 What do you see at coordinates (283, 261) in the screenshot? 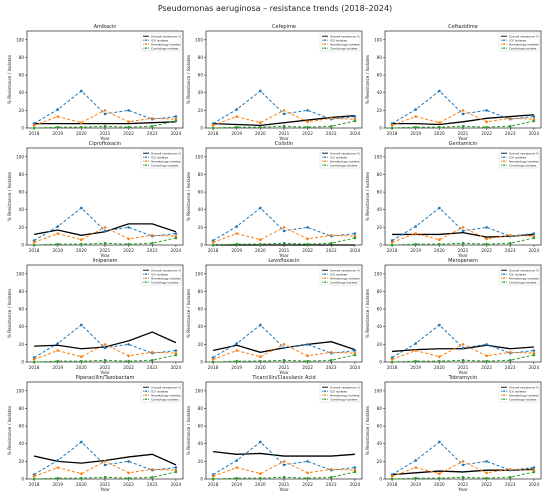
I see `subplot-title: Levofloxacin` at bounding box center [283, 261].